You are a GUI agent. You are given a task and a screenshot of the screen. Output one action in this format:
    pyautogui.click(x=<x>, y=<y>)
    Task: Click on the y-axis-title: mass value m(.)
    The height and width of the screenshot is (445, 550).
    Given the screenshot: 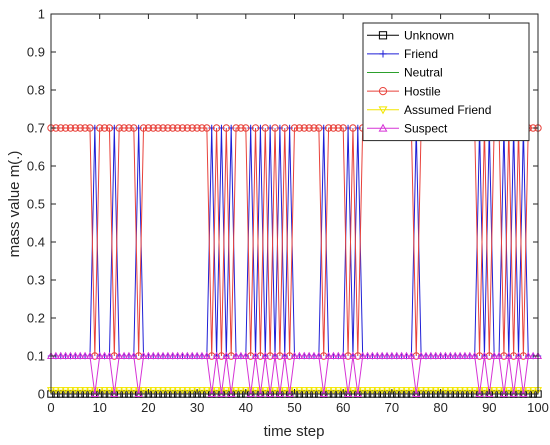 What is the action you would take?
    pyautogui.click(x=14, y=204)
    